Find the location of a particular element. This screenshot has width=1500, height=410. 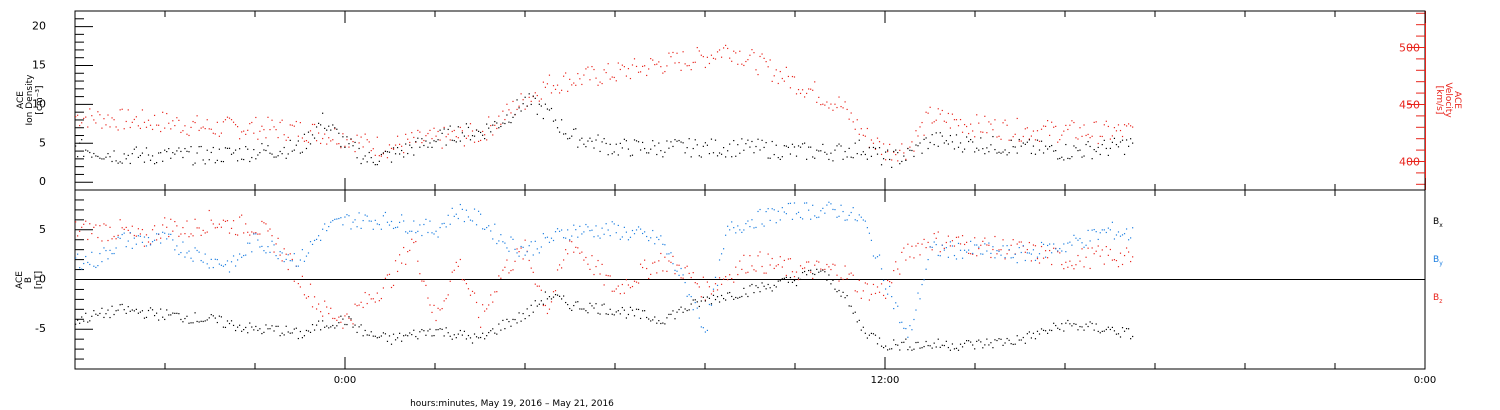

y-tick-label: 5 is located at coordinates (42, 142).